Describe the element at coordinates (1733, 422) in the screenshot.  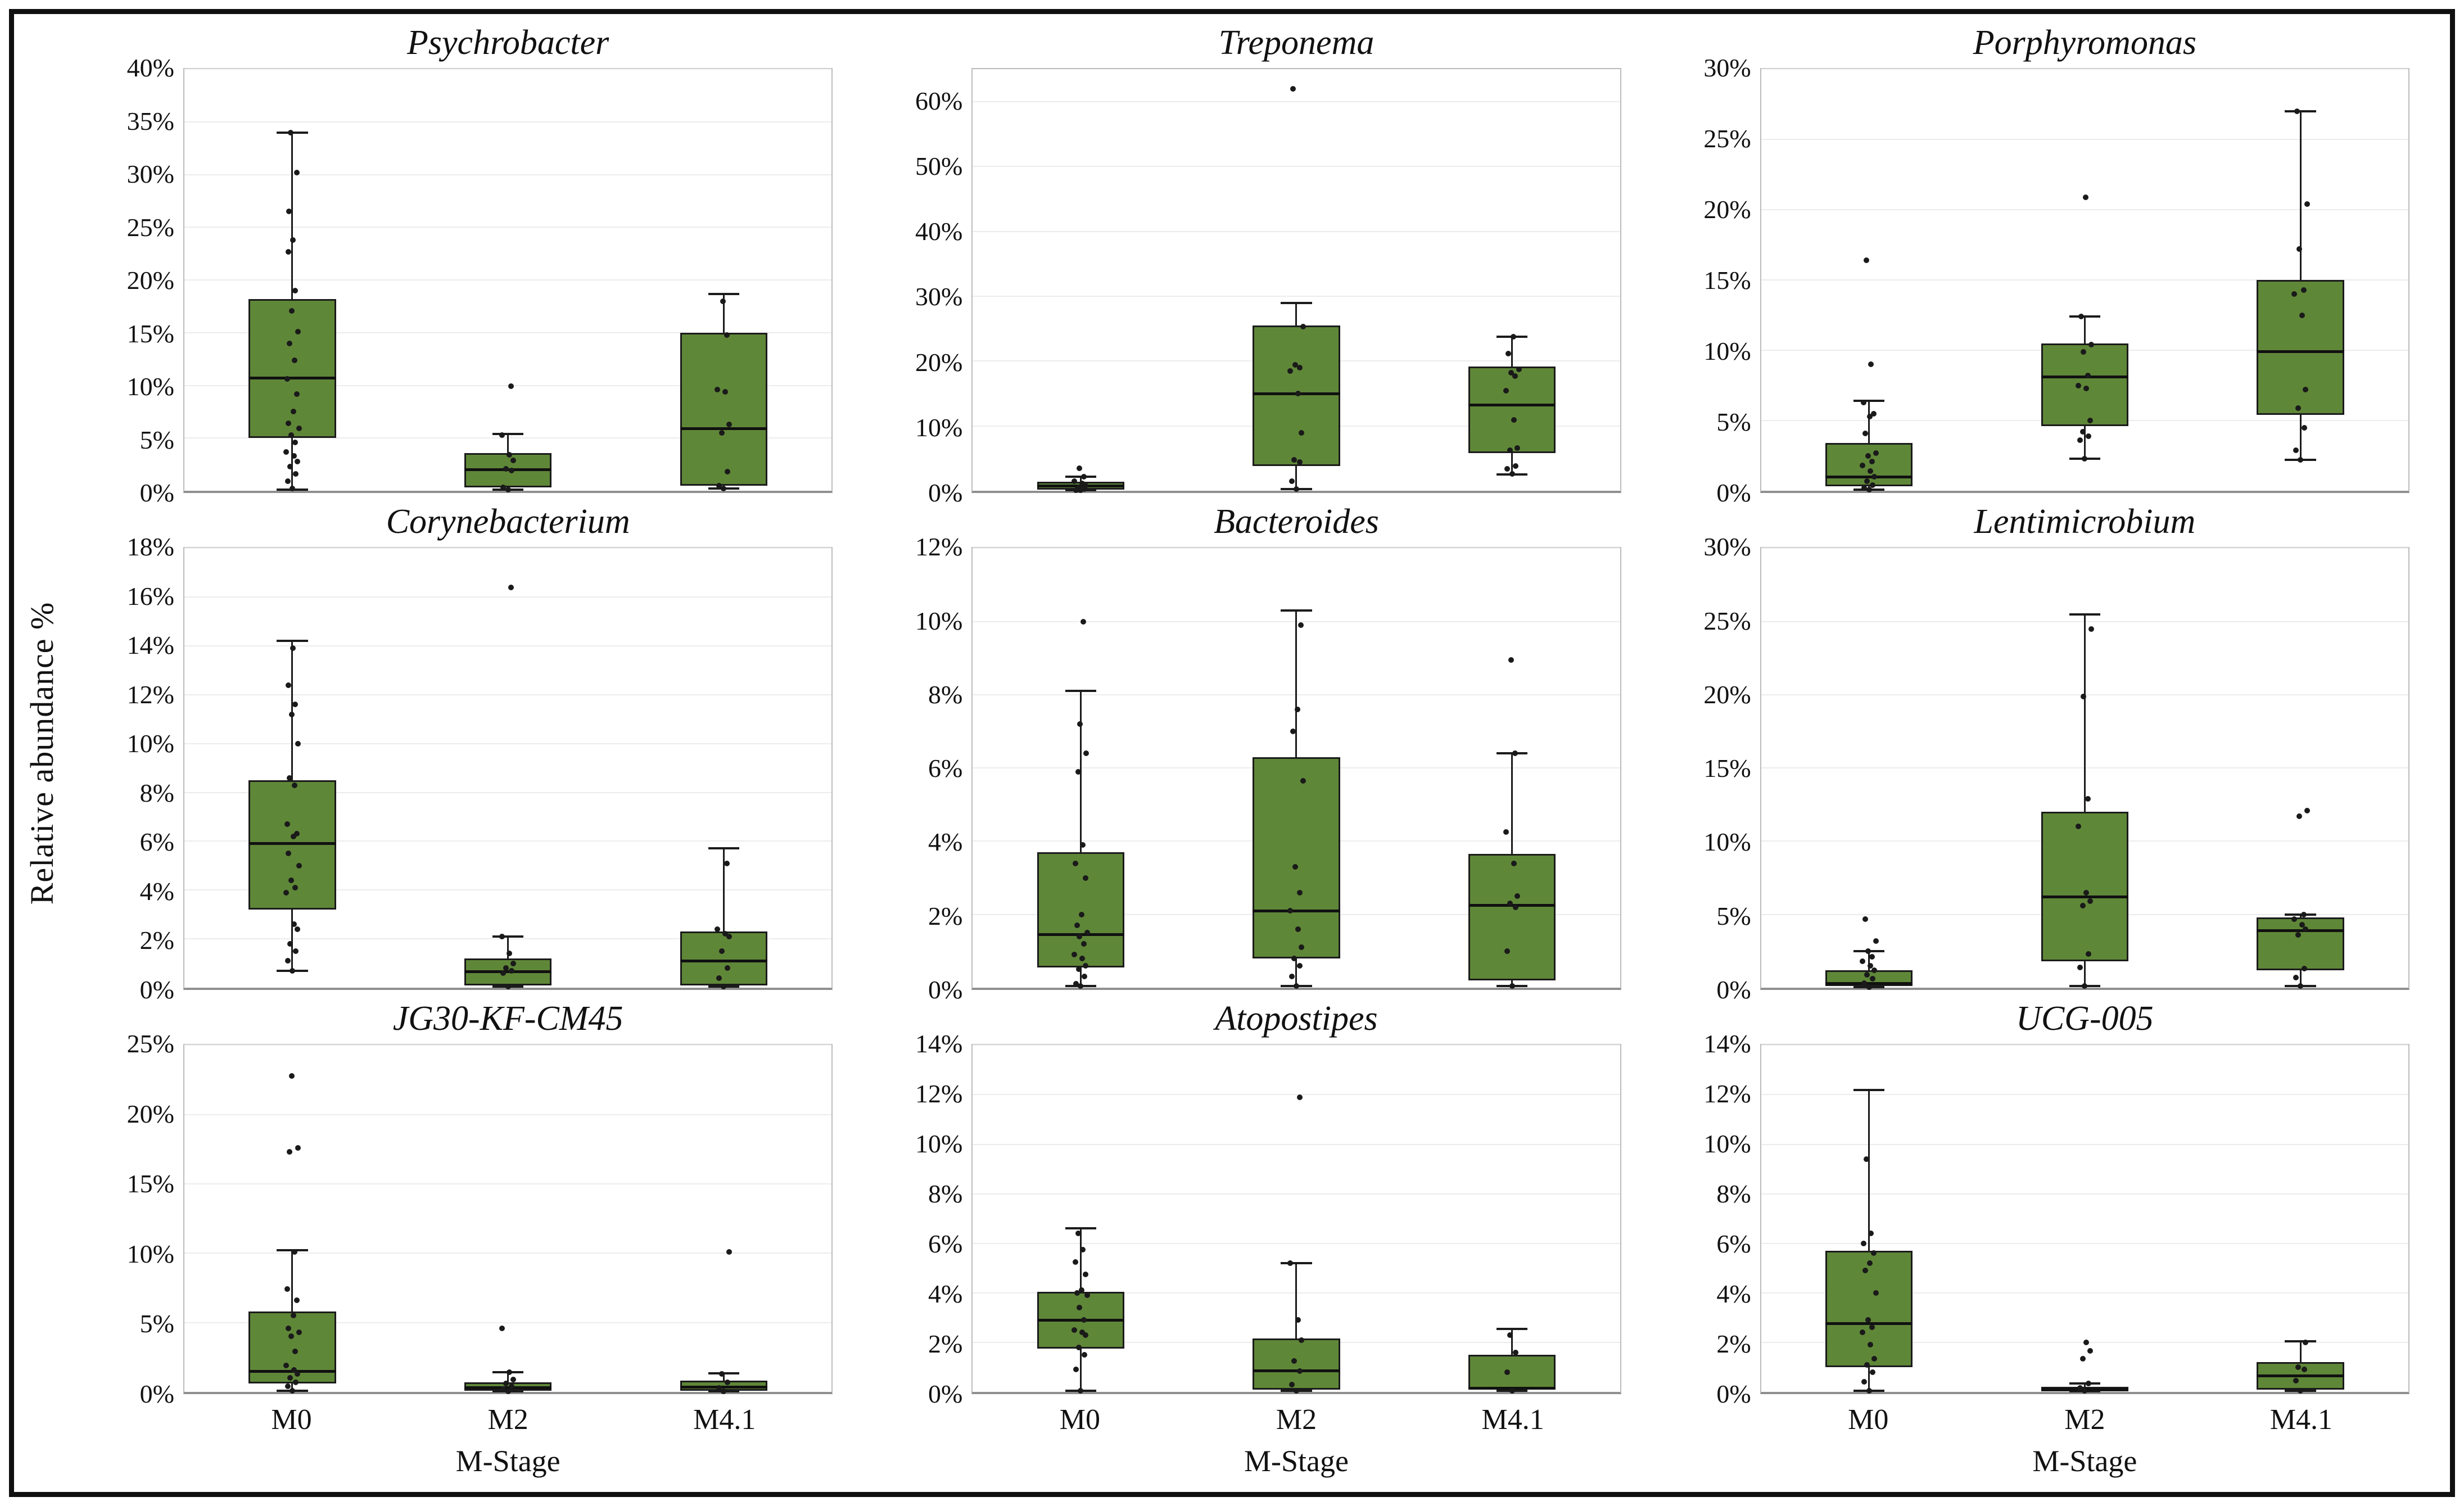
I see `y-tick-label: 5%` at that location.